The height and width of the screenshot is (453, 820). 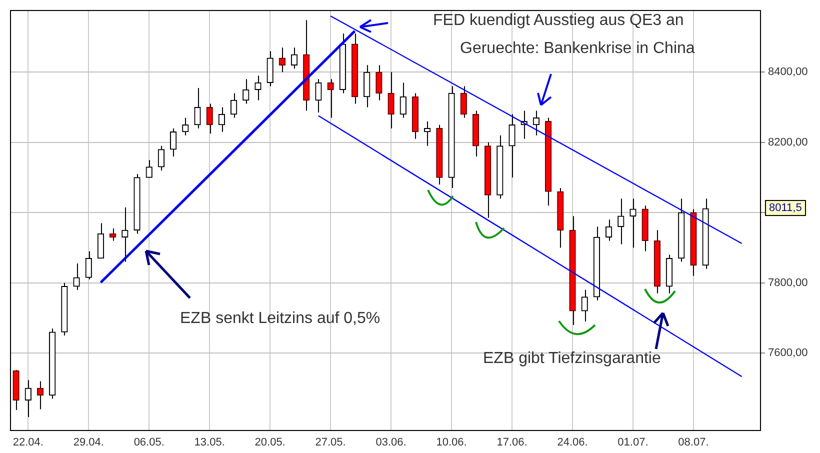 I want to click on x-tick-label: 17.06., so click(x=512, y=442).